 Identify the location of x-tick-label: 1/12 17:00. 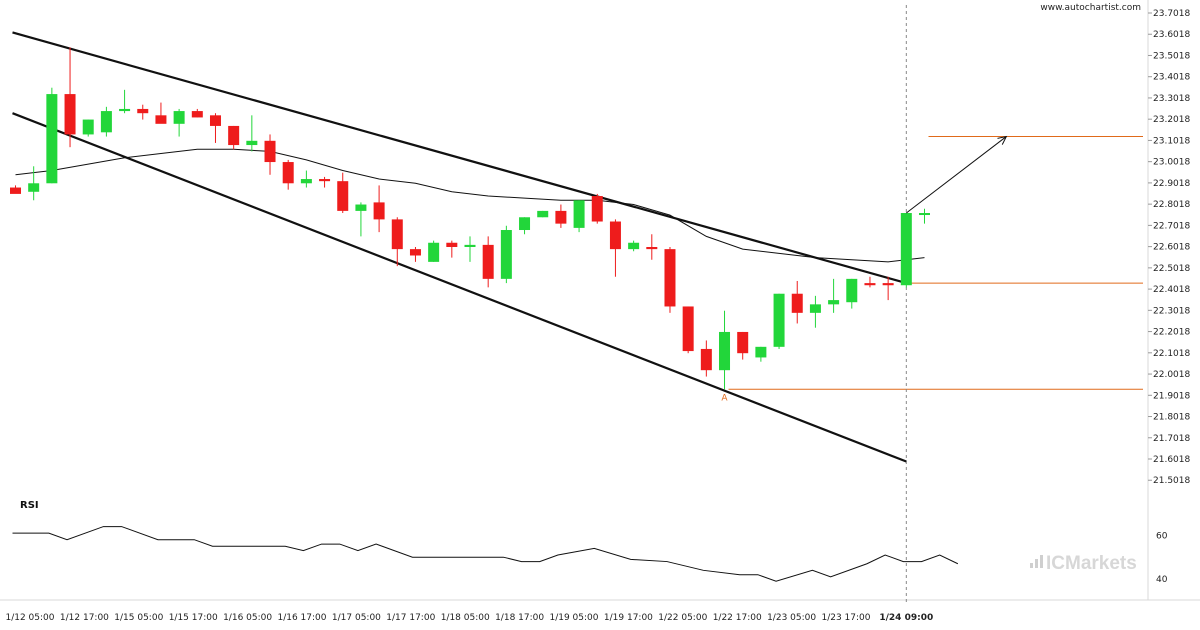
(84, 618).